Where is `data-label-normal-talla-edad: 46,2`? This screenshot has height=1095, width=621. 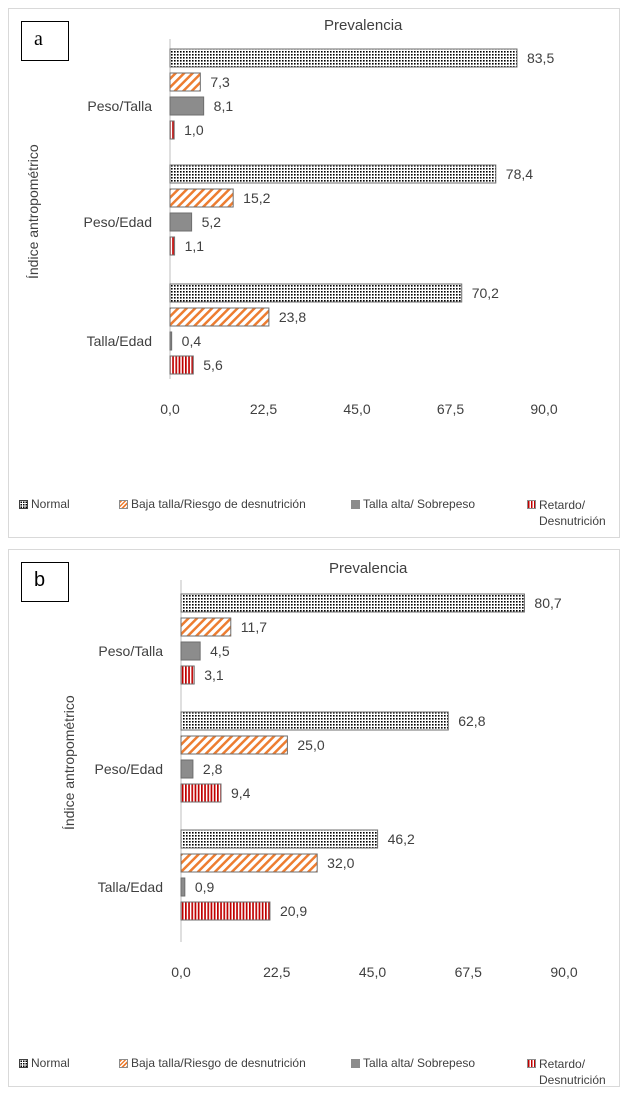
data-label-normal-talla-edad: 46,2 is located at coordinates (401, 839).